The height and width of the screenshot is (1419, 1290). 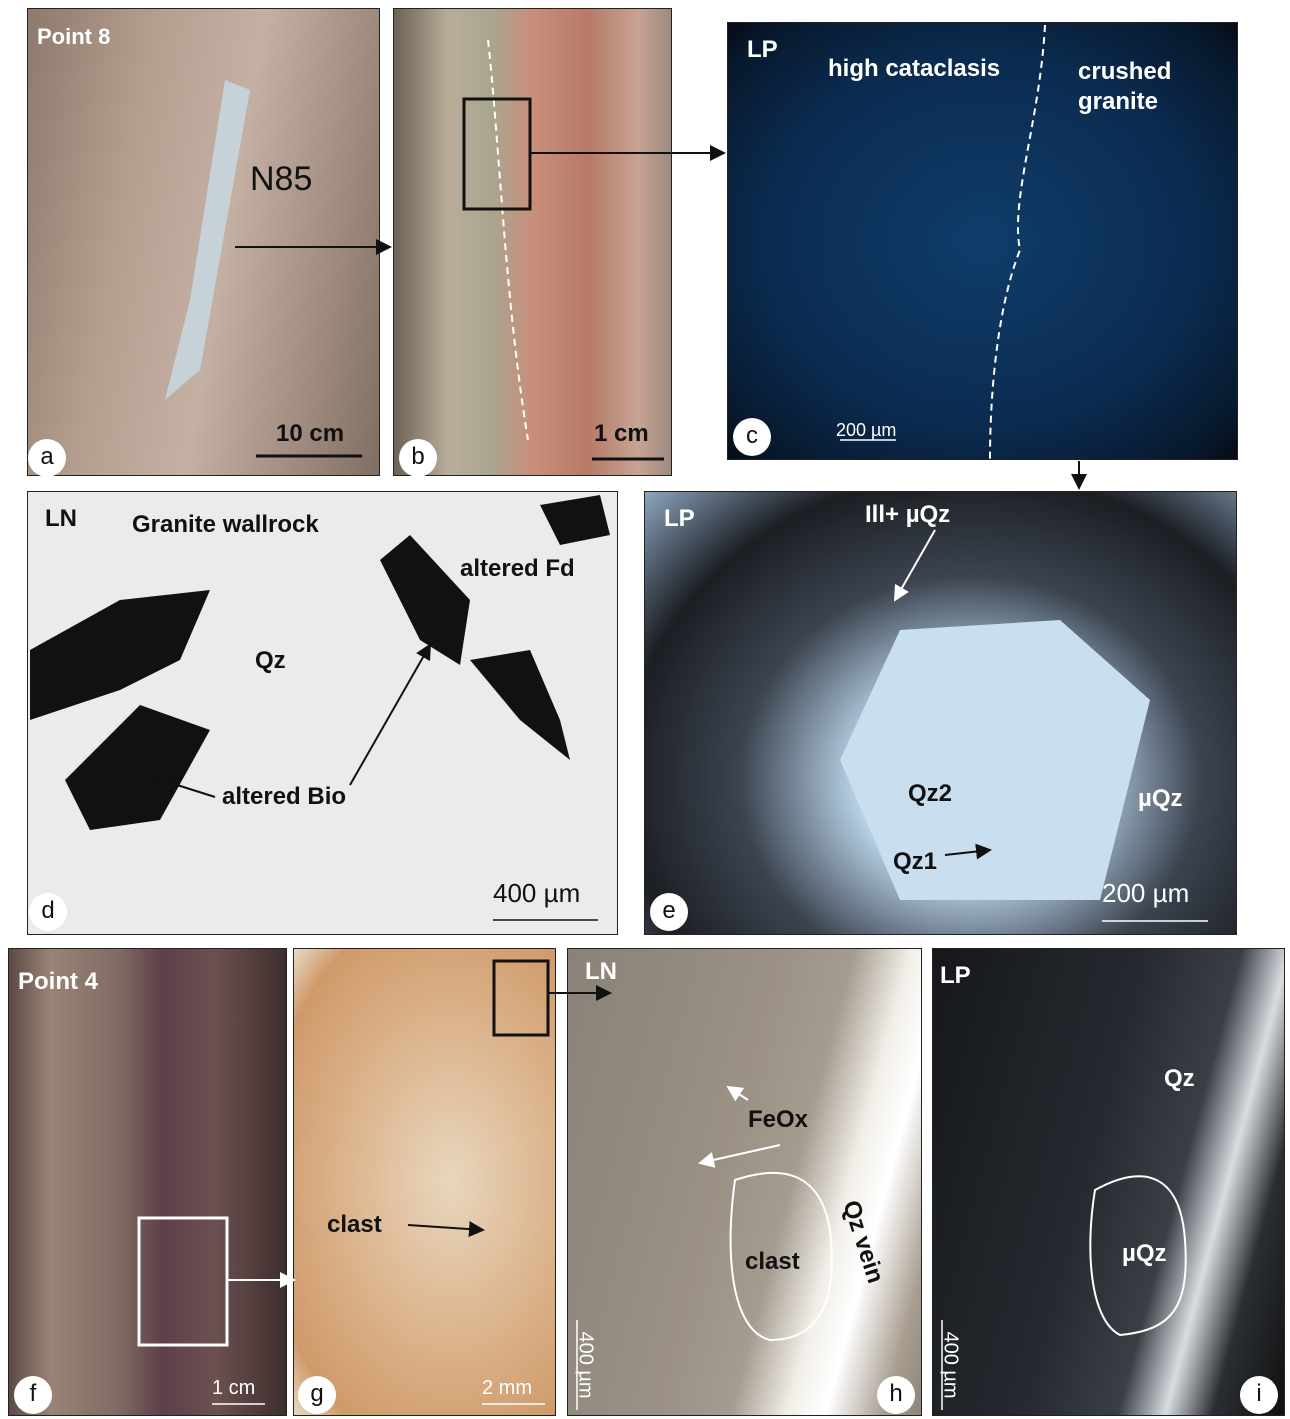 What do you see at coordinates (982, 241) in the screenshot?
I see `panel-c` at bounding box center [982, 241].